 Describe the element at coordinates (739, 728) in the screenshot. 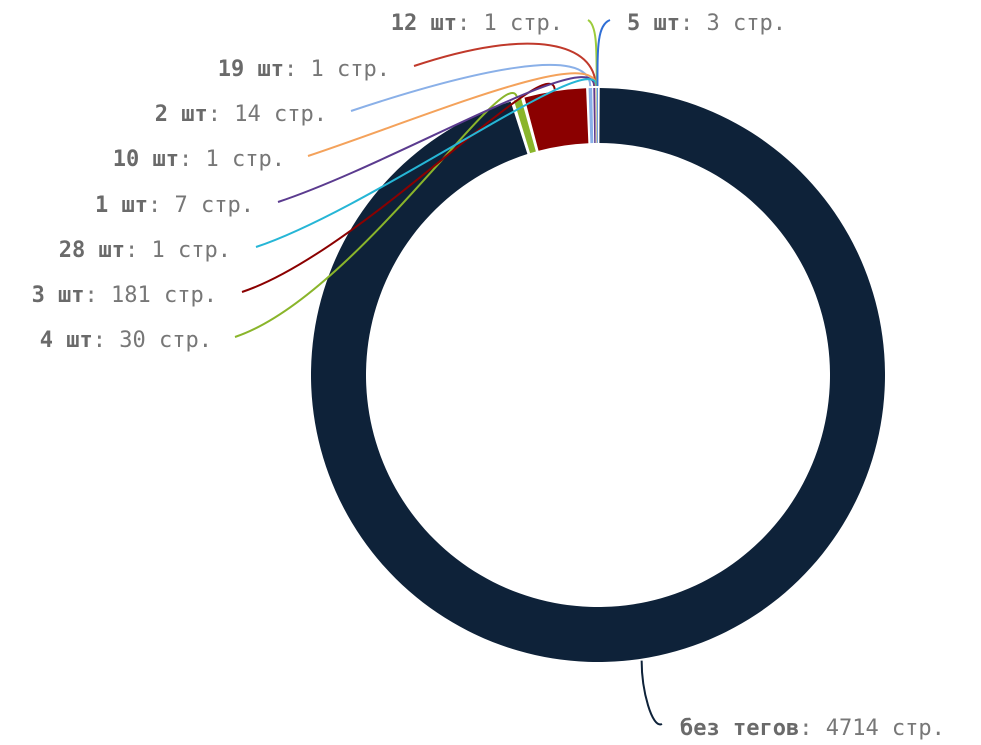

I see `data-label-key: без тегов` at that location.